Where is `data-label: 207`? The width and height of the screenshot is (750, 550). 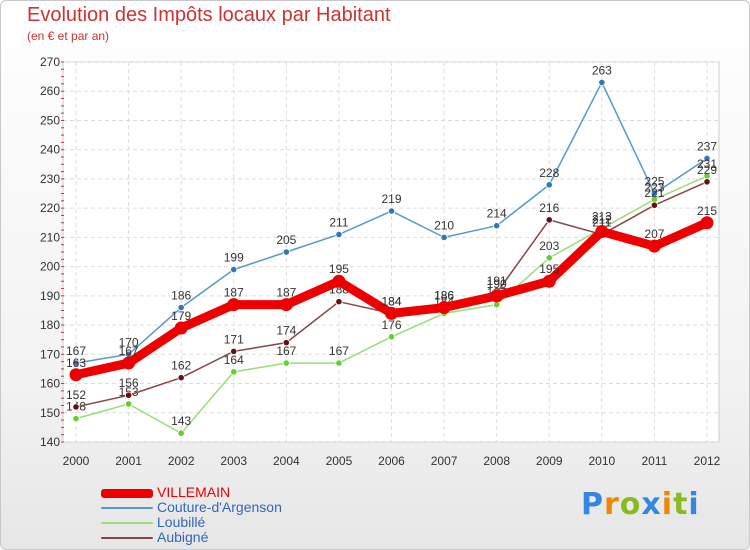 data-label: 207 is located at coordinates (654, 234).